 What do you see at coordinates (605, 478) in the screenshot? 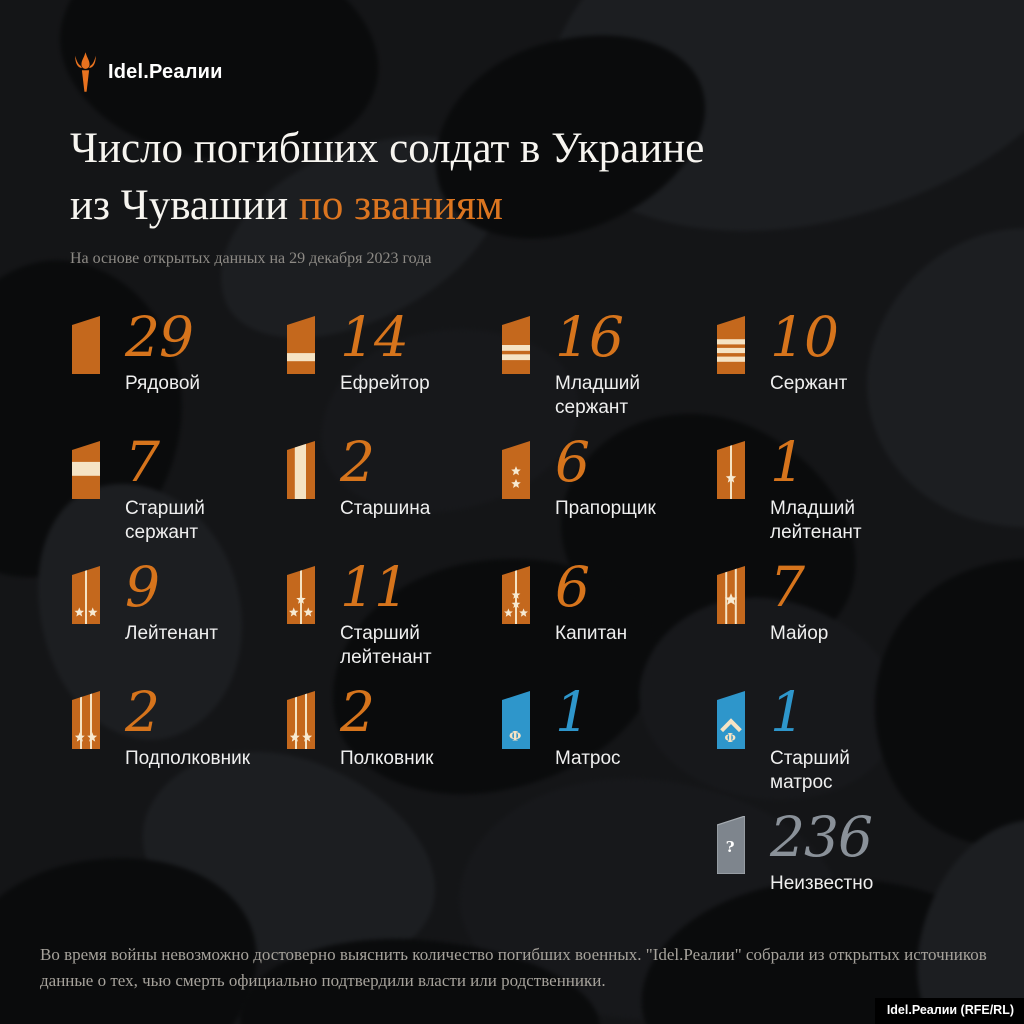
I see `rank-text: 6 Прапорщик` at bounding box center [605, 478].